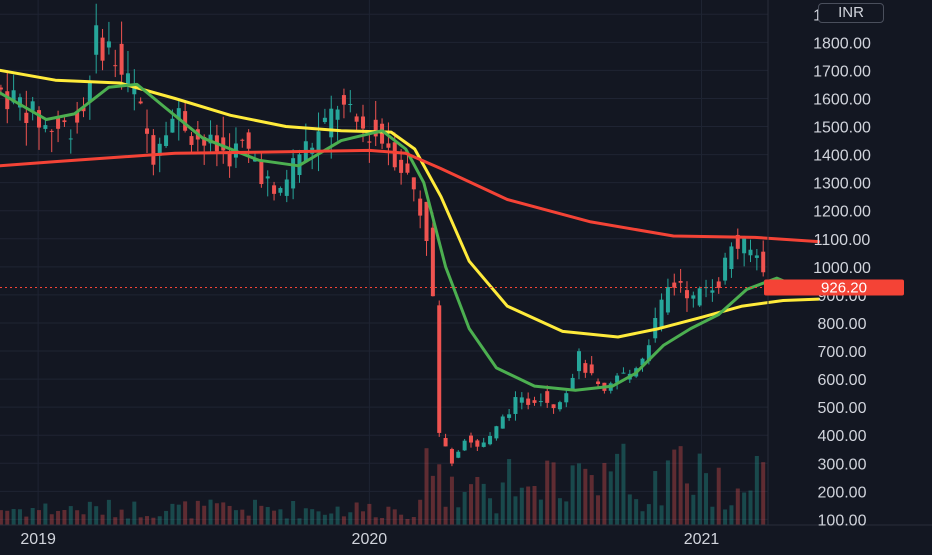 The height and width of the screenshot is (555, 932). I want to click on last-price-badge, so click(834, 287).